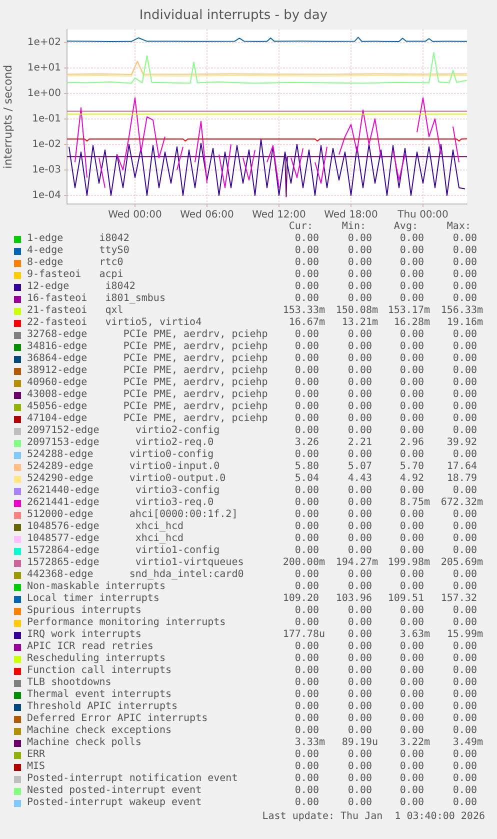  I want to click on legend-label: 442368-edge snd_hda_intel:card0, so click(135, 575).